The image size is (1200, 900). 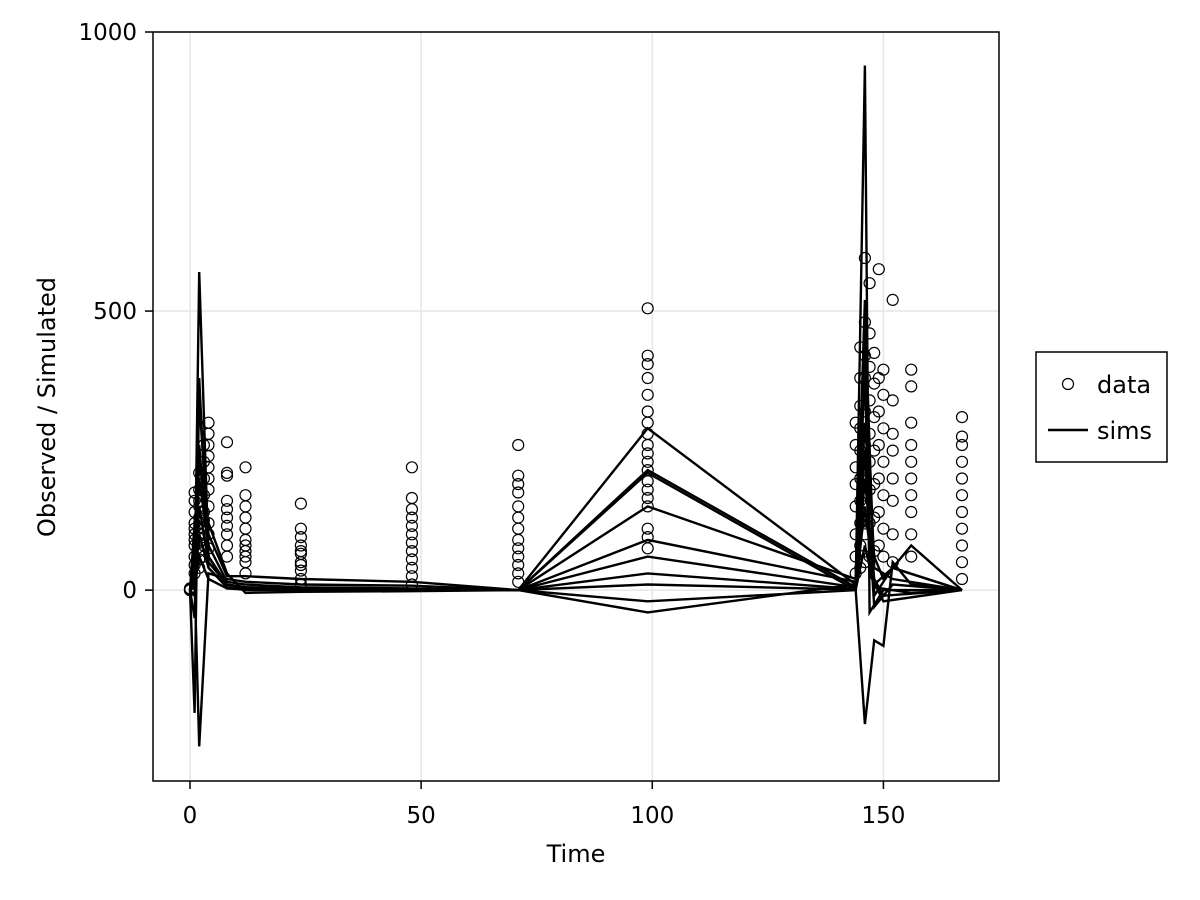 I want to click on x-tick-label: 0, so click(x=190, y=816).